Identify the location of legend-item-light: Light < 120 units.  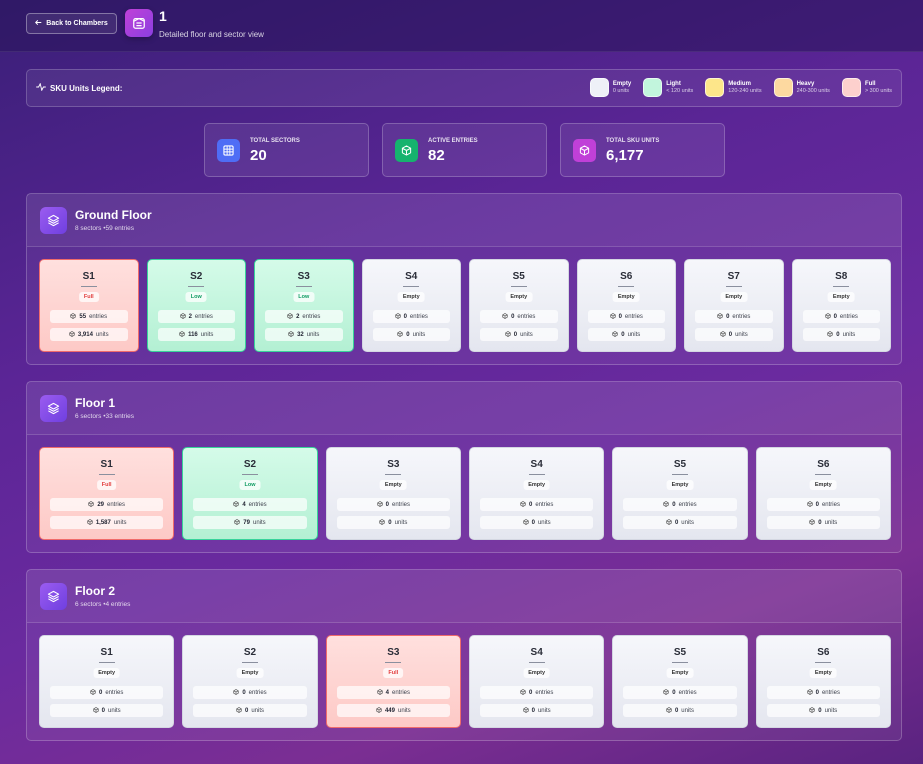
(668, 87).